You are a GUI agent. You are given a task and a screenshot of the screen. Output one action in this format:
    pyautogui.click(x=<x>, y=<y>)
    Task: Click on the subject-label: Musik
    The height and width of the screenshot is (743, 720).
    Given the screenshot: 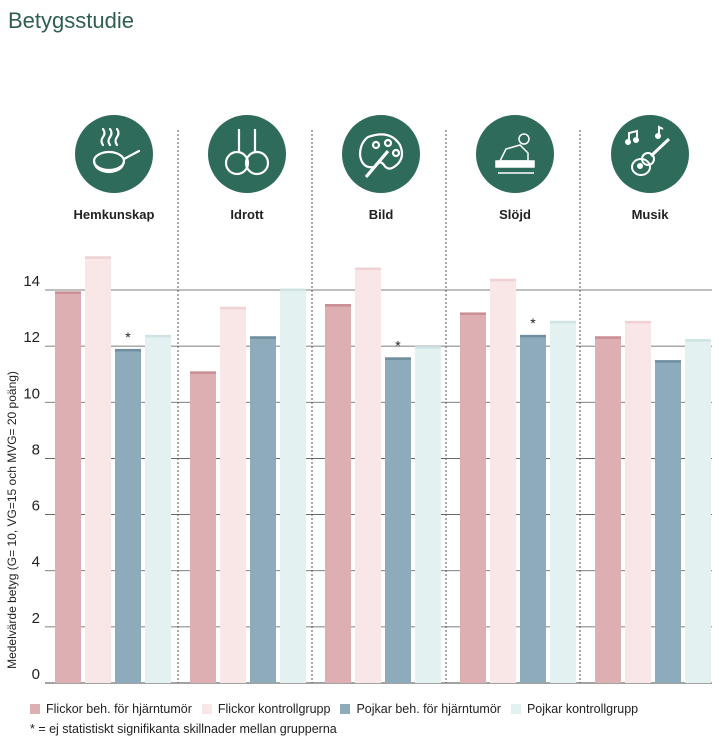 What is the action you would take?
    pyautogui.click(x=650, y=214)
    